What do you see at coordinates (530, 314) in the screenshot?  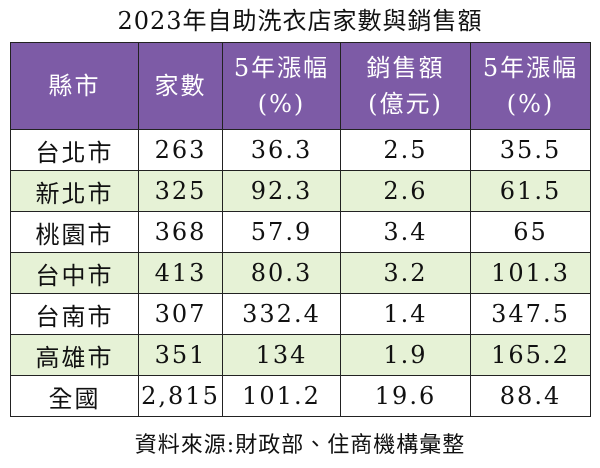 I see `table-cell: 347.5` at bounding box center [530, 314].